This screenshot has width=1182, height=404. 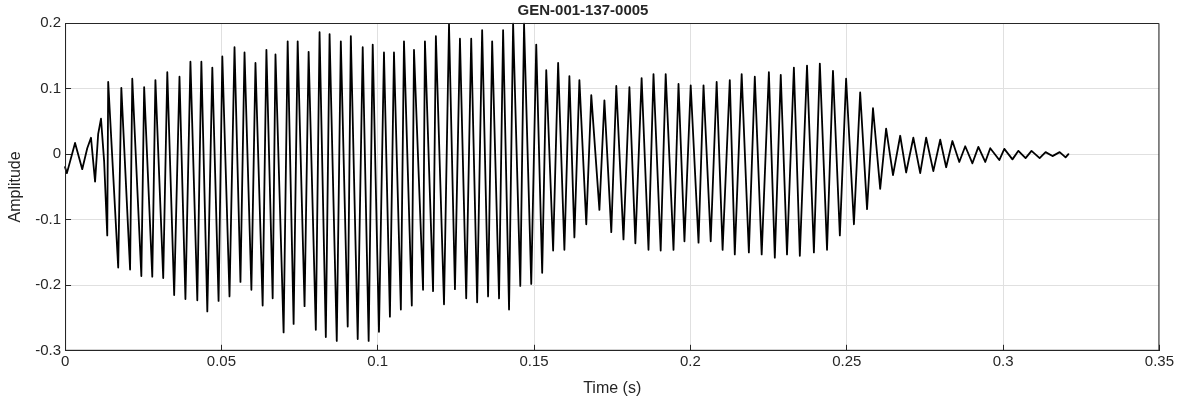 What do you see at coordinates (534, 360) in the screenshot?
I see `x-tick-label: 0.15` at bounding box center [534, 360].